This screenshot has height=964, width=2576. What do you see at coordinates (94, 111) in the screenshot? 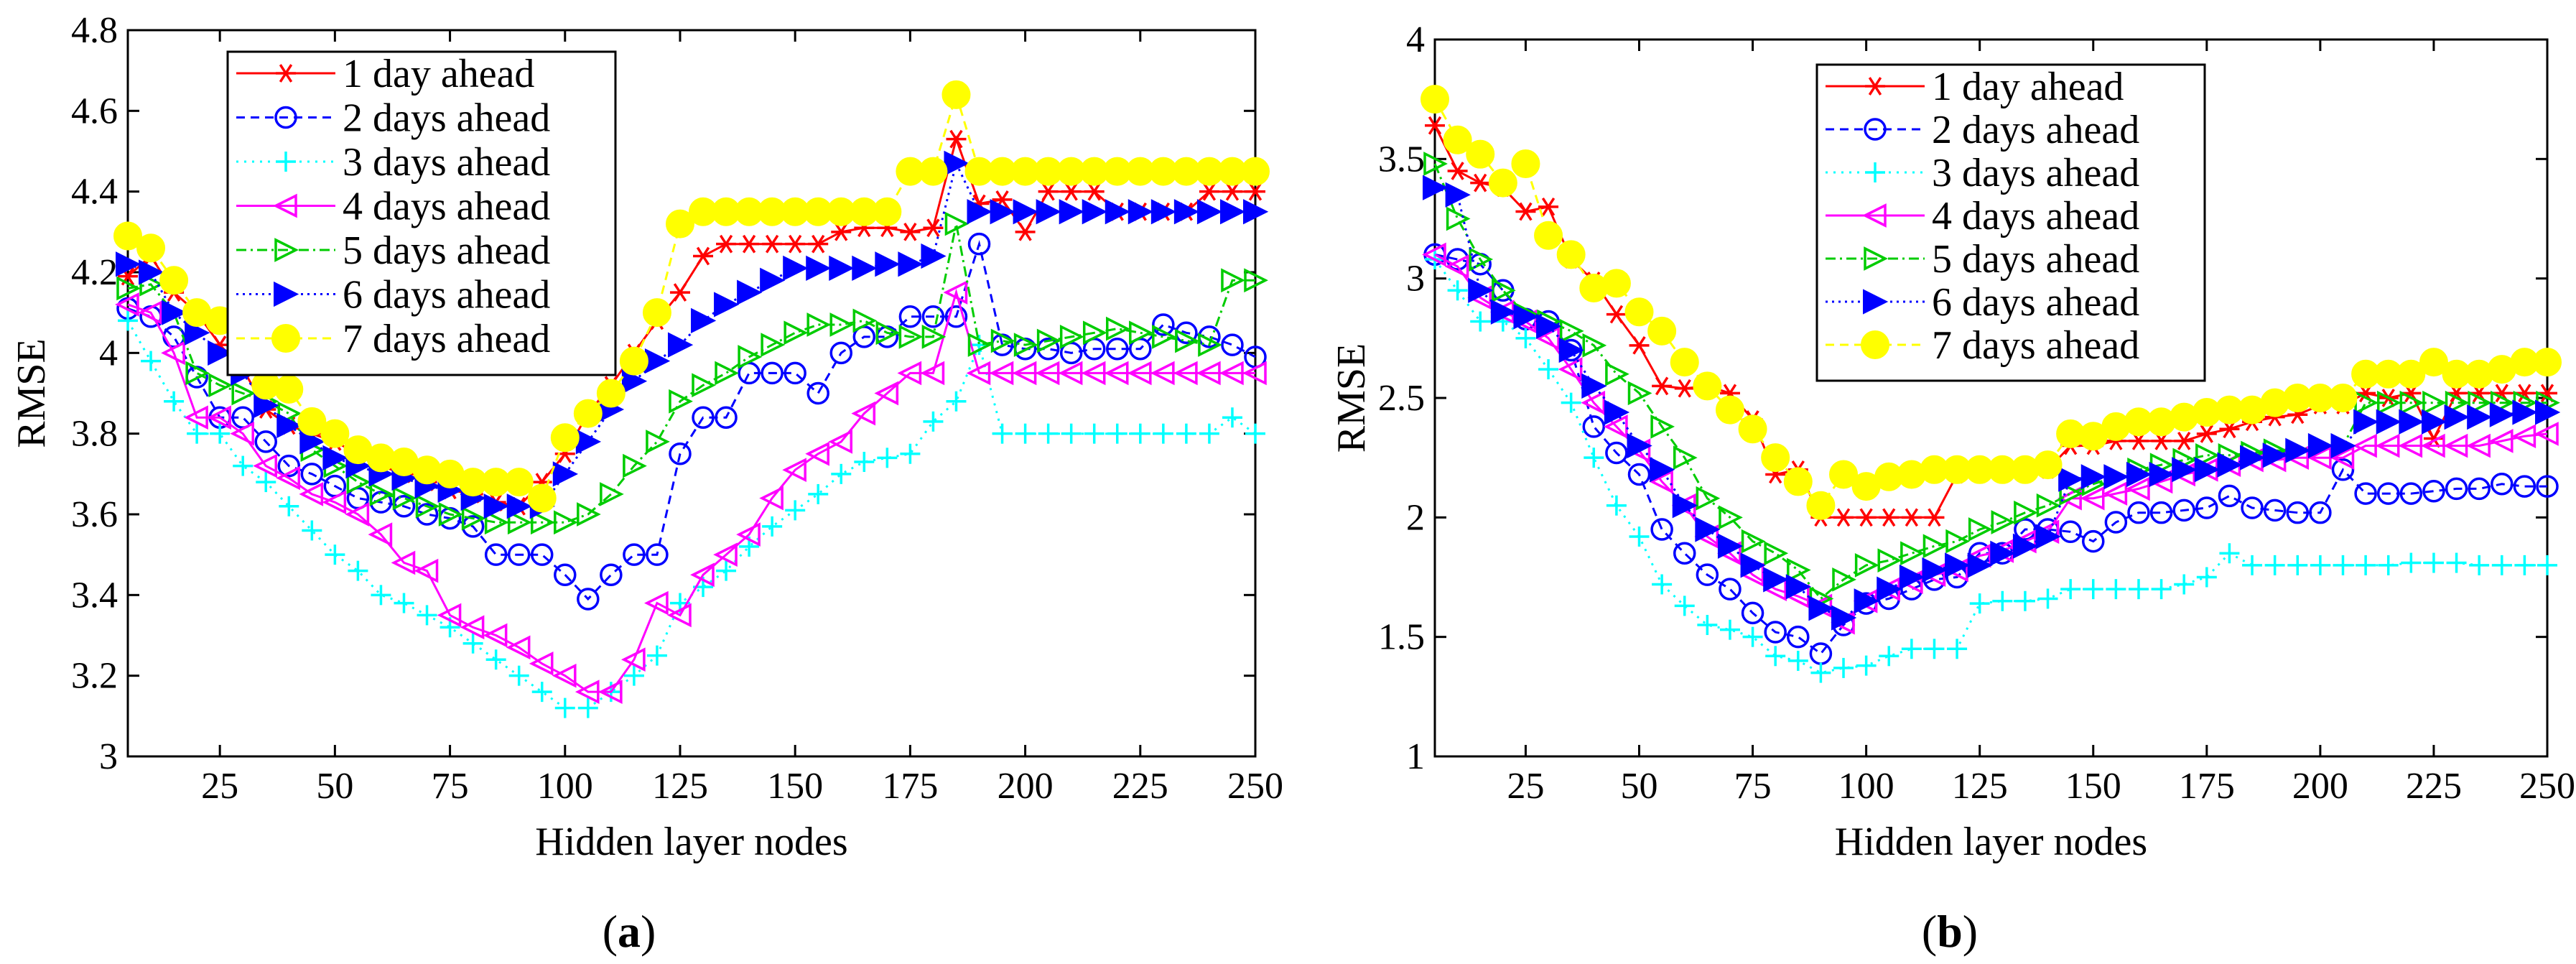
I see `chart-a-ytick-label: 4.6` at bounding box center [94, 111].